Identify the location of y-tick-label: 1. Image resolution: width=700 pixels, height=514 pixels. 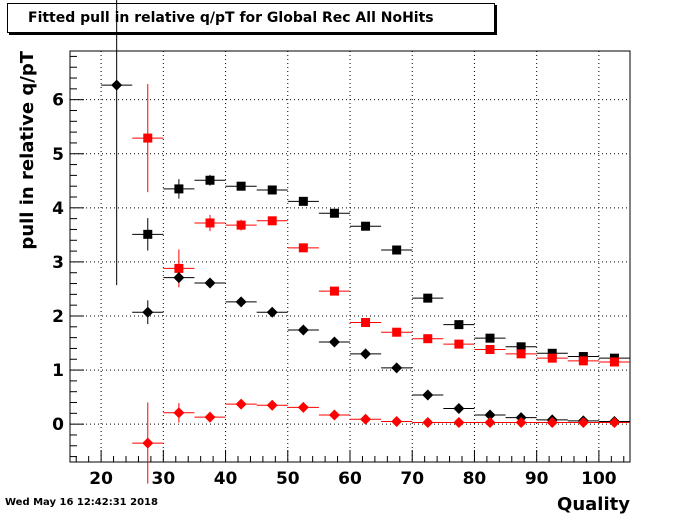
(58, 371).